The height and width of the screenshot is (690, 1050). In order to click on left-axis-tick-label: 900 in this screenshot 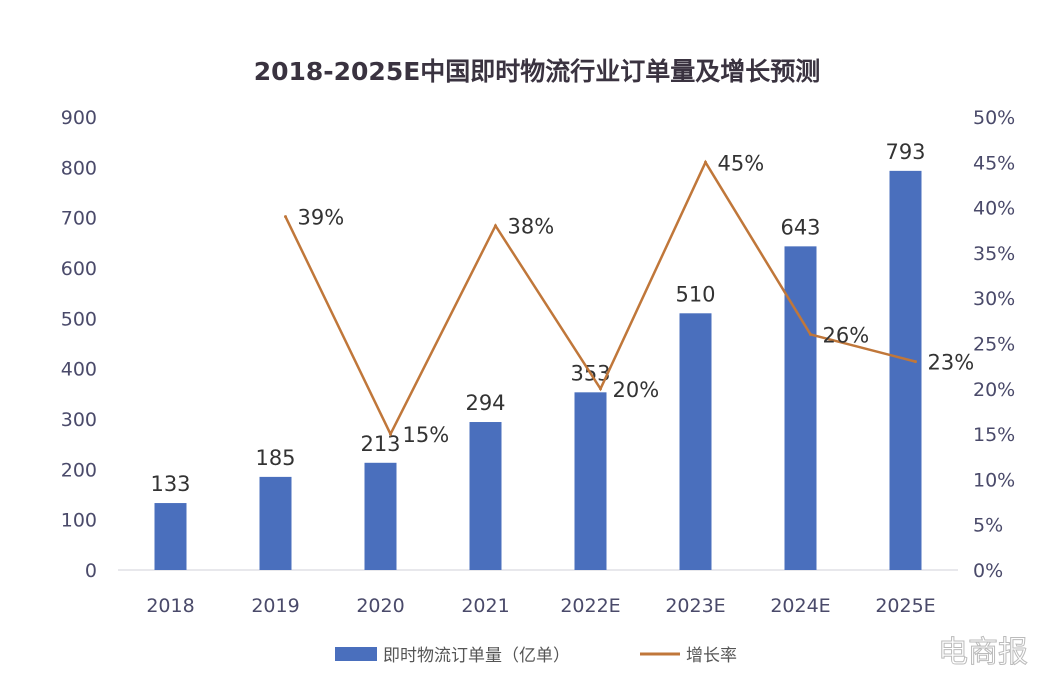, I will do `click(79, 118)`.